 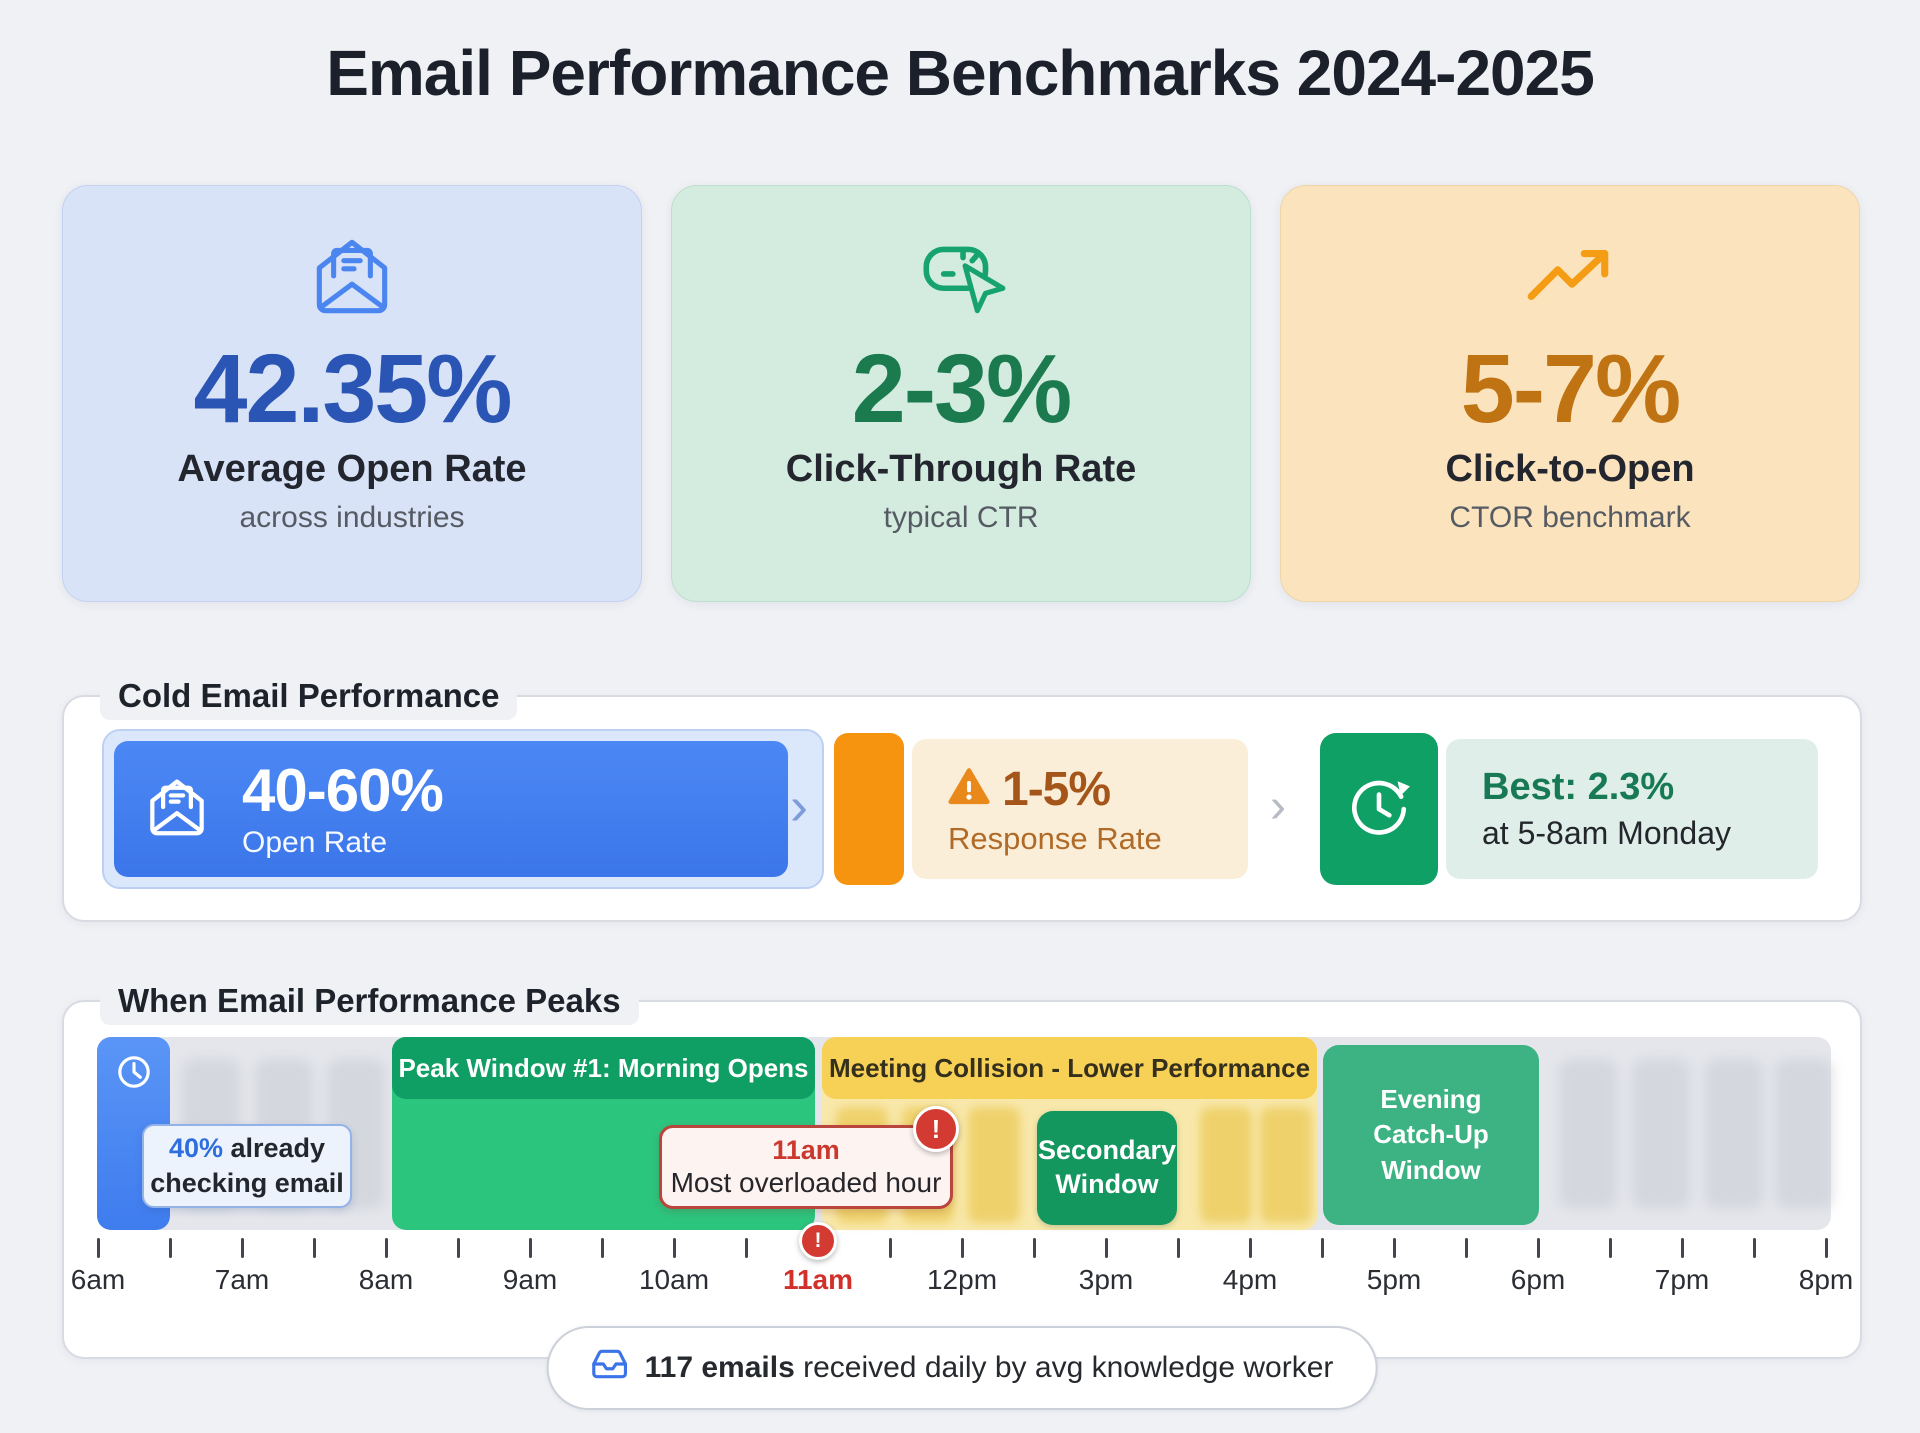 What do you see at coordinates (1064, 1367) in the screenshot?
I see `daily-emails-text: received daily by avg knowledge worker` at bounding box center [1064, 1367].